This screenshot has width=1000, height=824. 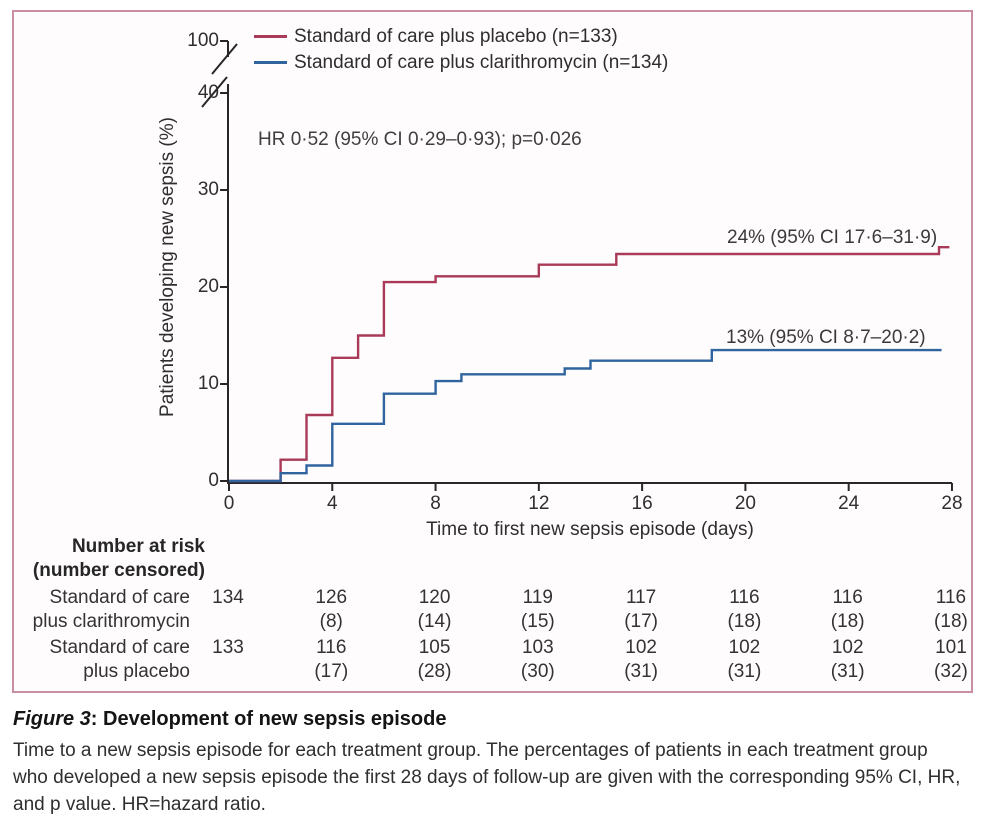 I want to click on risk-at-risk-value: 134, so click(x=228, y=597).